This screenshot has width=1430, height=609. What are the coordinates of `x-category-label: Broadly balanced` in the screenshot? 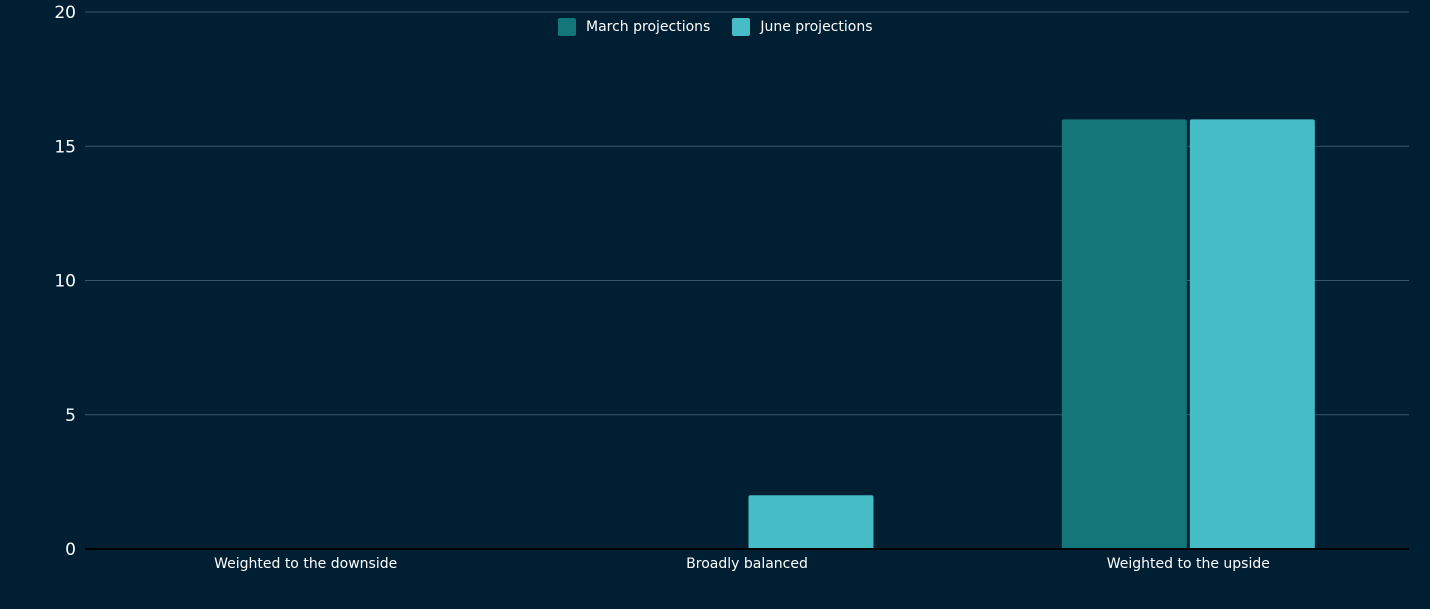 It's located at (747, 564).